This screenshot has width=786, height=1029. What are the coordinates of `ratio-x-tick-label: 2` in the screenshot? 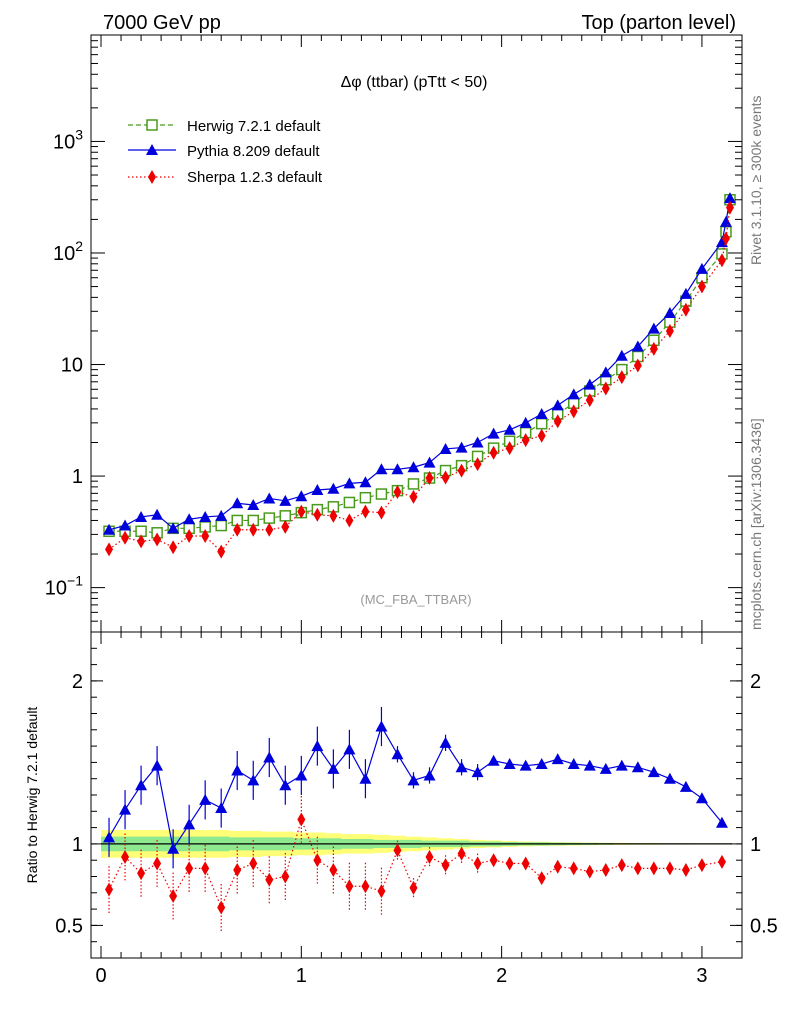 It's located at (501, 976).